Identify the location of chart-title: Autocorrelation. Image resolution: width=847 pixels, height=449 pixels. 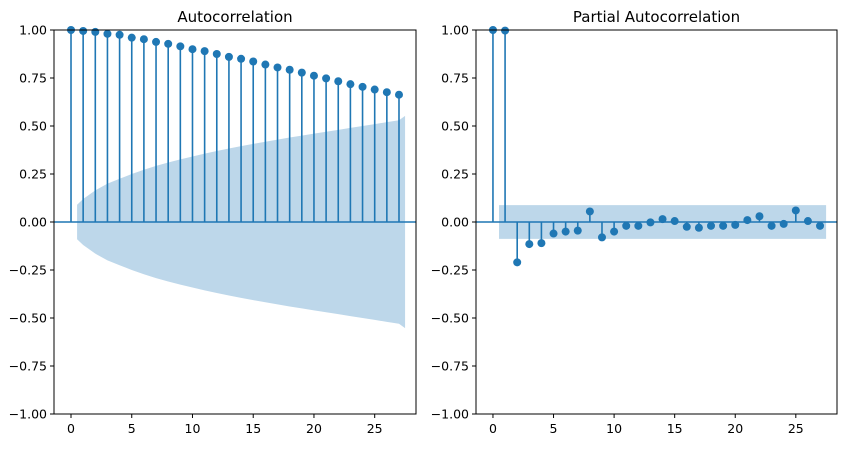
(234, 17).